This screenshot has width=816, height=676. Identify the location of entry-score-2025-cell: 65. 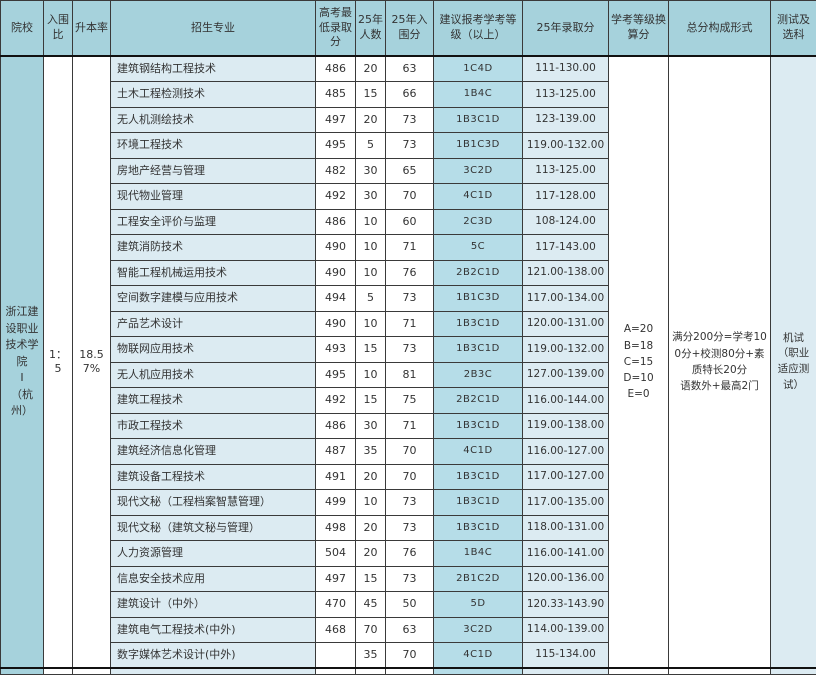
(409, 170).